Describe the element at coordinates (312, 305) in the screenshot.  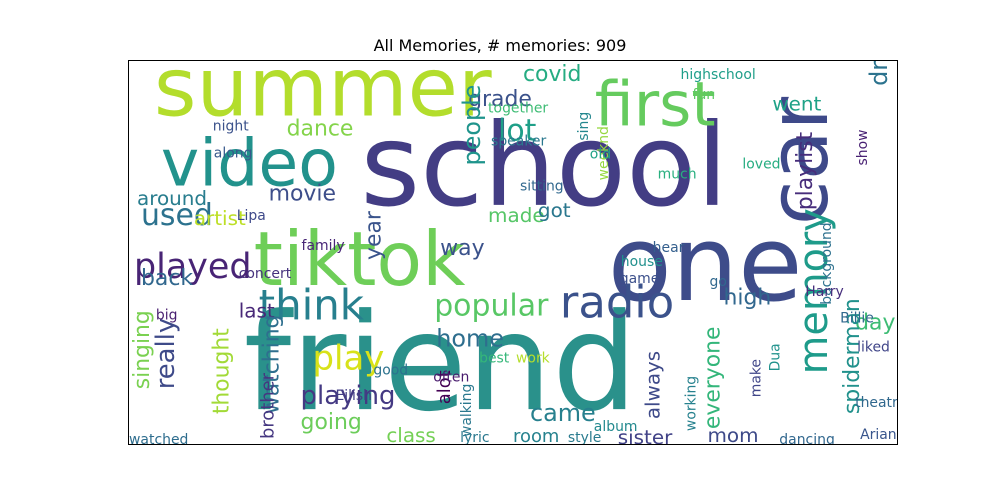
I see `cloud-word: think` at that location.